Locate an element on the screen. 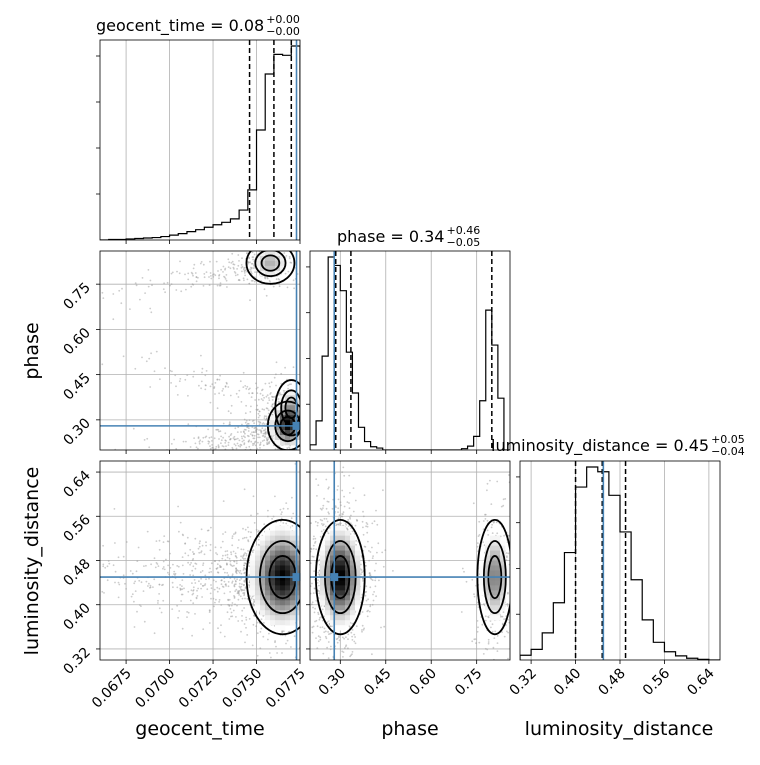 The image size is (760, 765). hist-panel-luminosity-distance-step is located at coordinates (620, 563).